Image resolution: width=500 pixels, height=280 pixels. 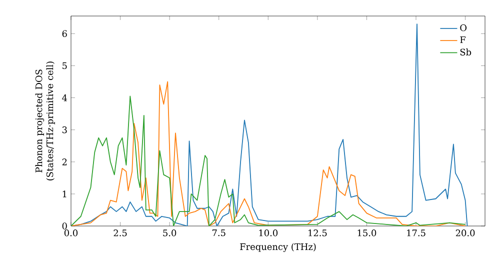 I want to click on x-tick-label: 5.0, so click(x=169, y=233).